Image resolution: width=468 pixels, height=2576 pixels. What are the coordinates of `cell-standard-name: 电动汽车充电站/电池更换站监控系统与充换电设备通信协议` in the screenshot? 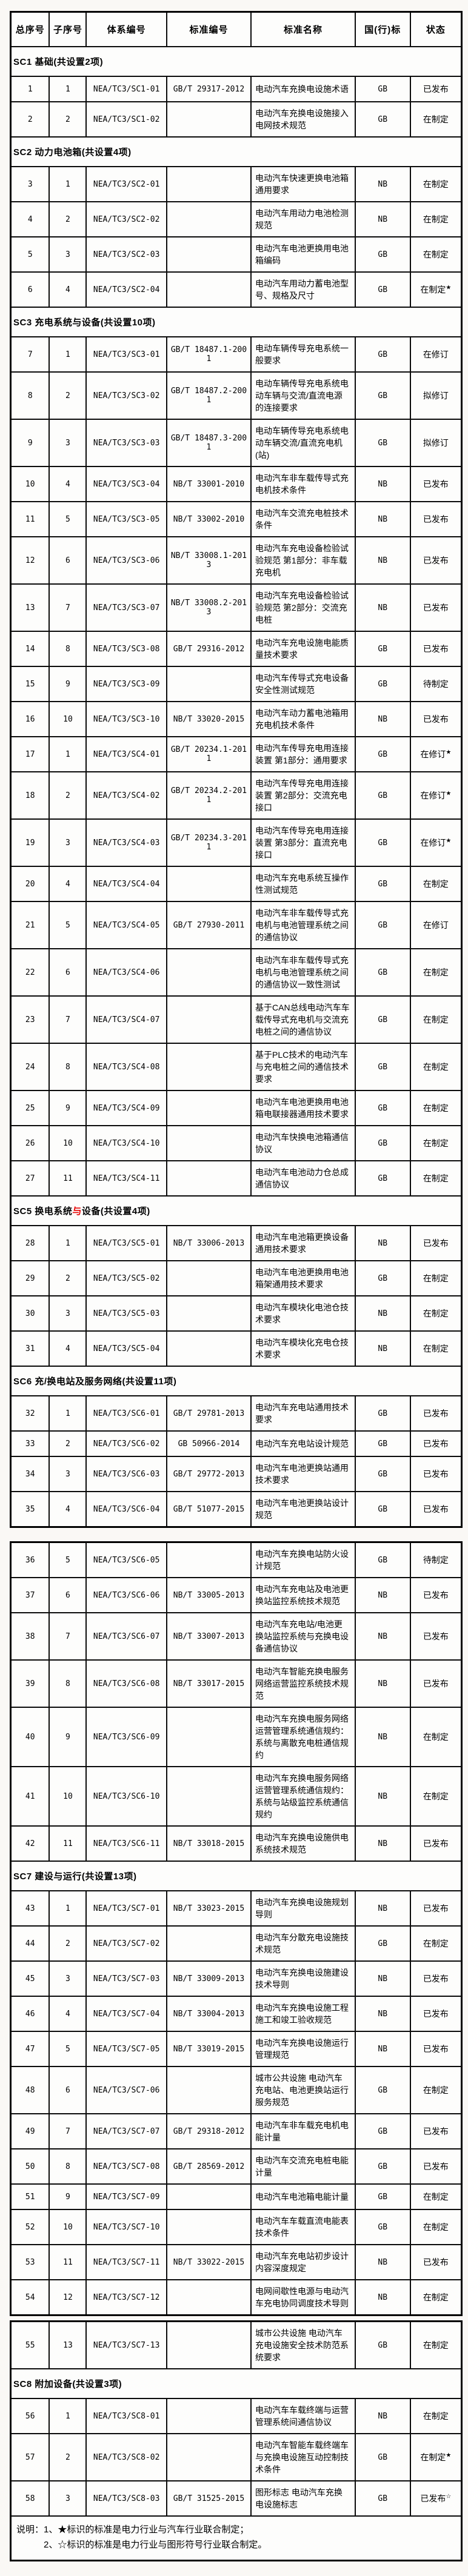 It's located at (303, 1636).